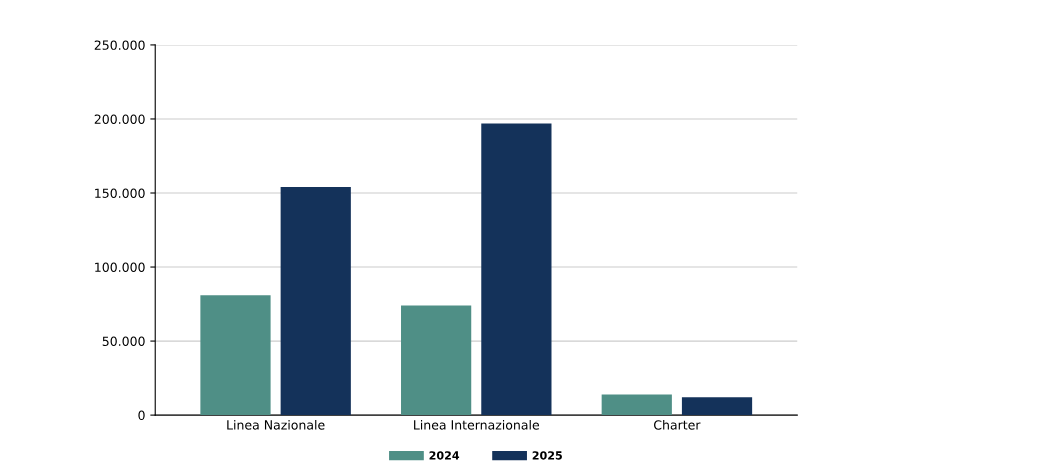  I want to click on y-tick-label: 150.000, so click(120, 193).